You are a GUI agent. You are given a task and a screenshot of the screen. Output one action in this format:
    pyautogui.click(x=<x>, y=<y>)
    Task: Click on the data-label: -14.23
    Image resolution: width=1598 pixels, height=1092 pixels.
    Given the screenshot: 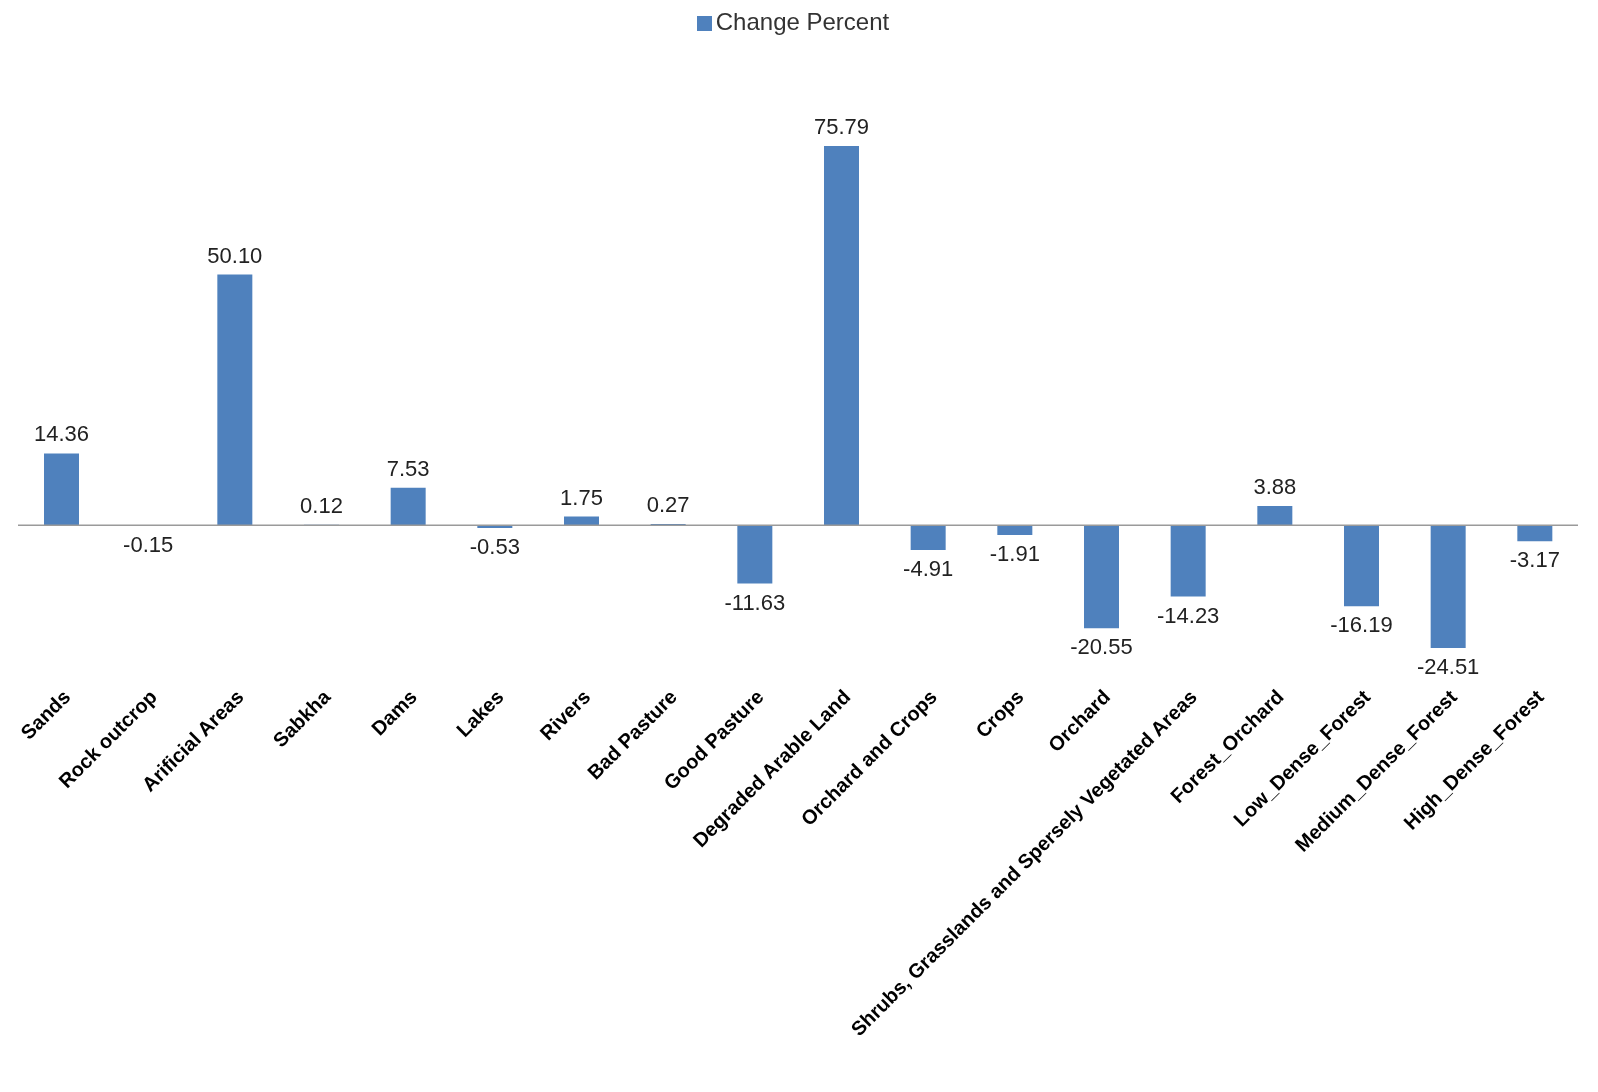 What is the action you would take?
    pyautogui.click(x=1188, y=615)
    